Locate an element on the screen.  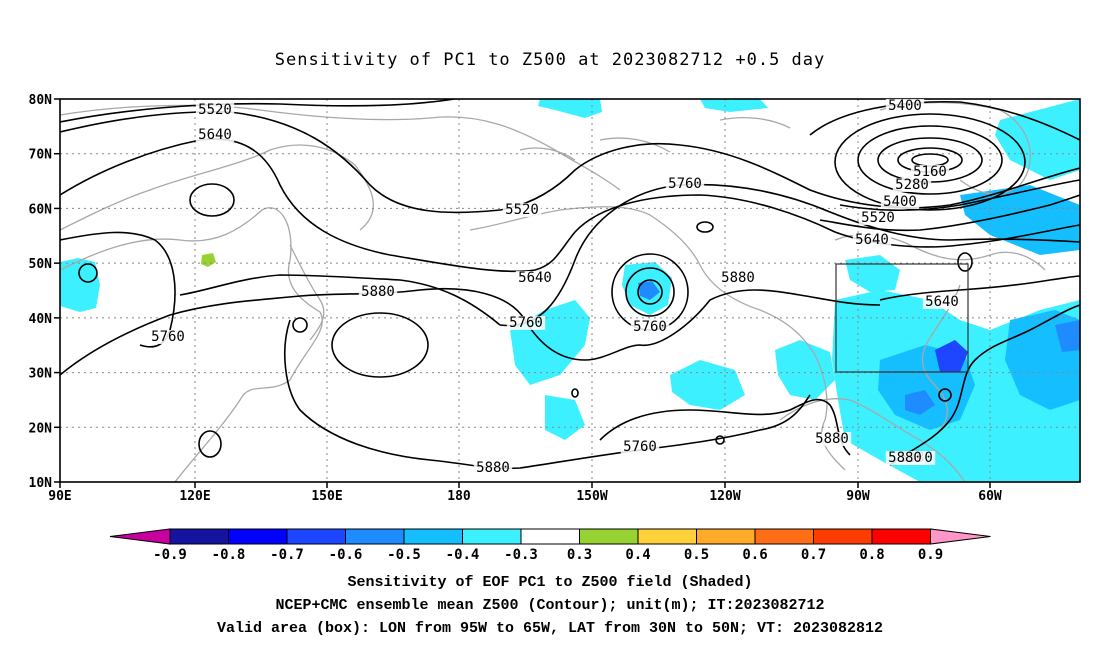
lat-tick-label: 50N is located at coordinates (41, 264).